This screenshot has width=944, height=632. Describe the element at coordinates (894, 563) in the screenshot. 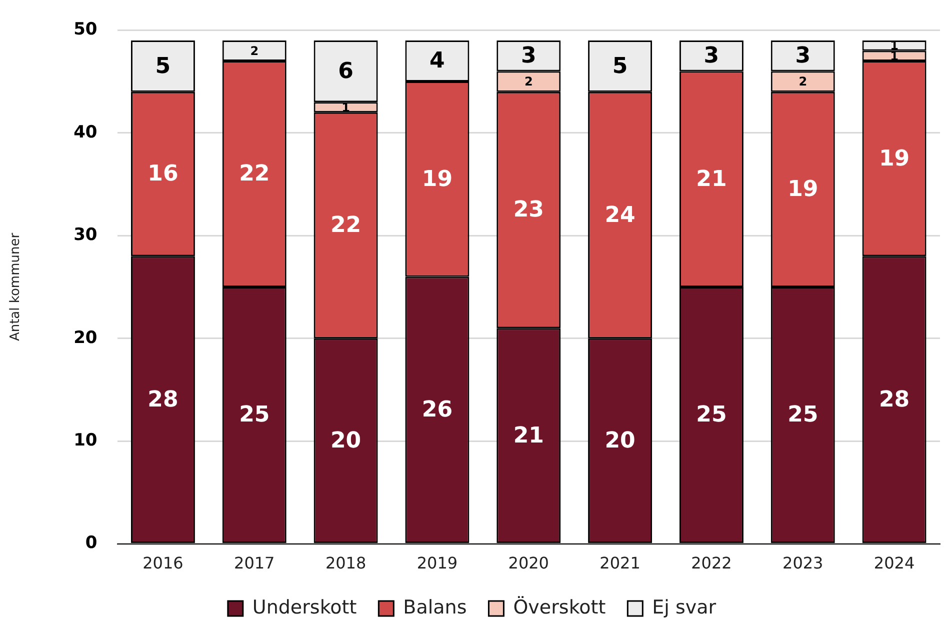

I see `x-tick-label: 2024` at that location.